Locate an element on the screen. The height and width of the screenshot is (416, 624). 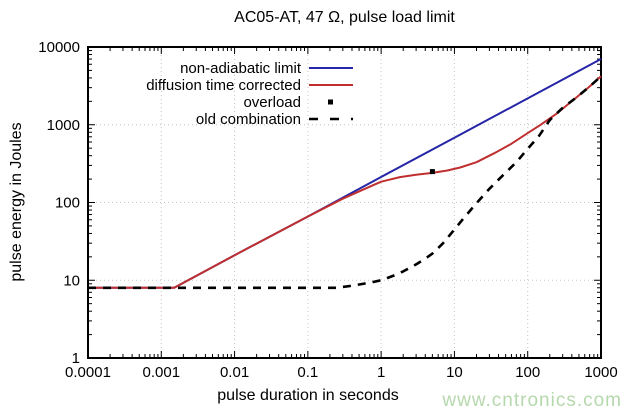
legend-marker-overload is located at coordinates (330, 102).